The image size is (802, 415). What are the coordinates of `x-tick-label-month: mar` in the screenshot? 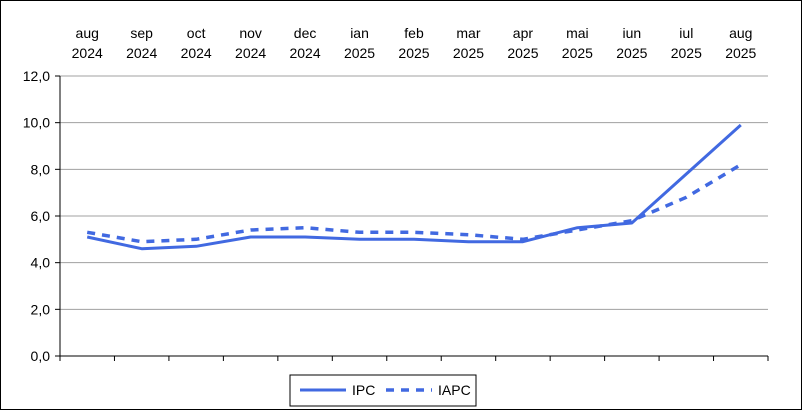 It's located at (468, 33).